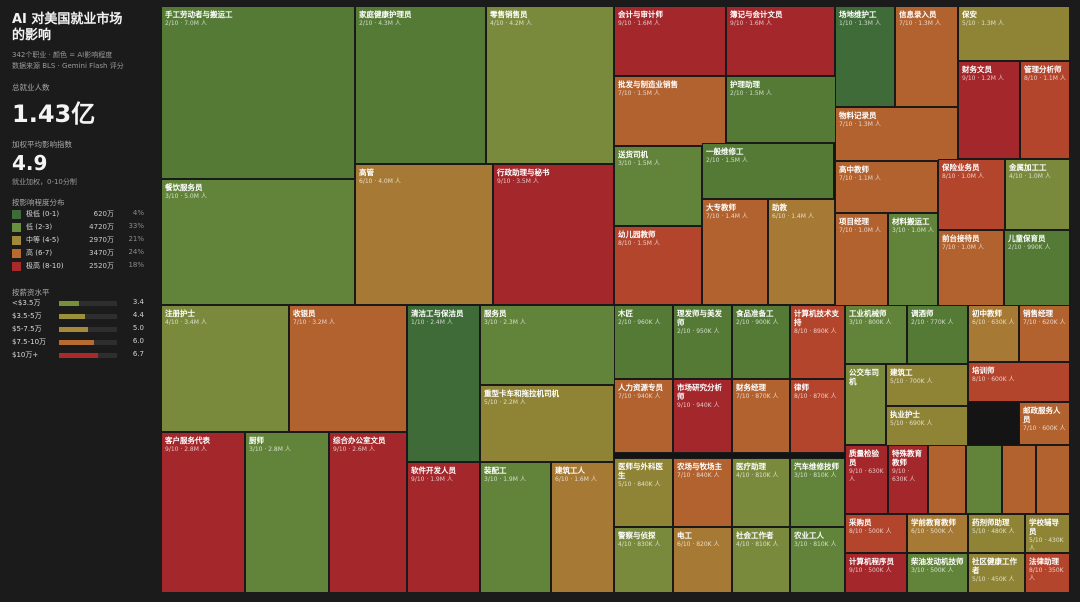 This screenshot has height=602, width=1080. What do you see at coordinates (927, 426) in the screenshot?
I see `treemap-cell: 执业护士 5/10 · 690K 人` at bounding box center [927, 426].